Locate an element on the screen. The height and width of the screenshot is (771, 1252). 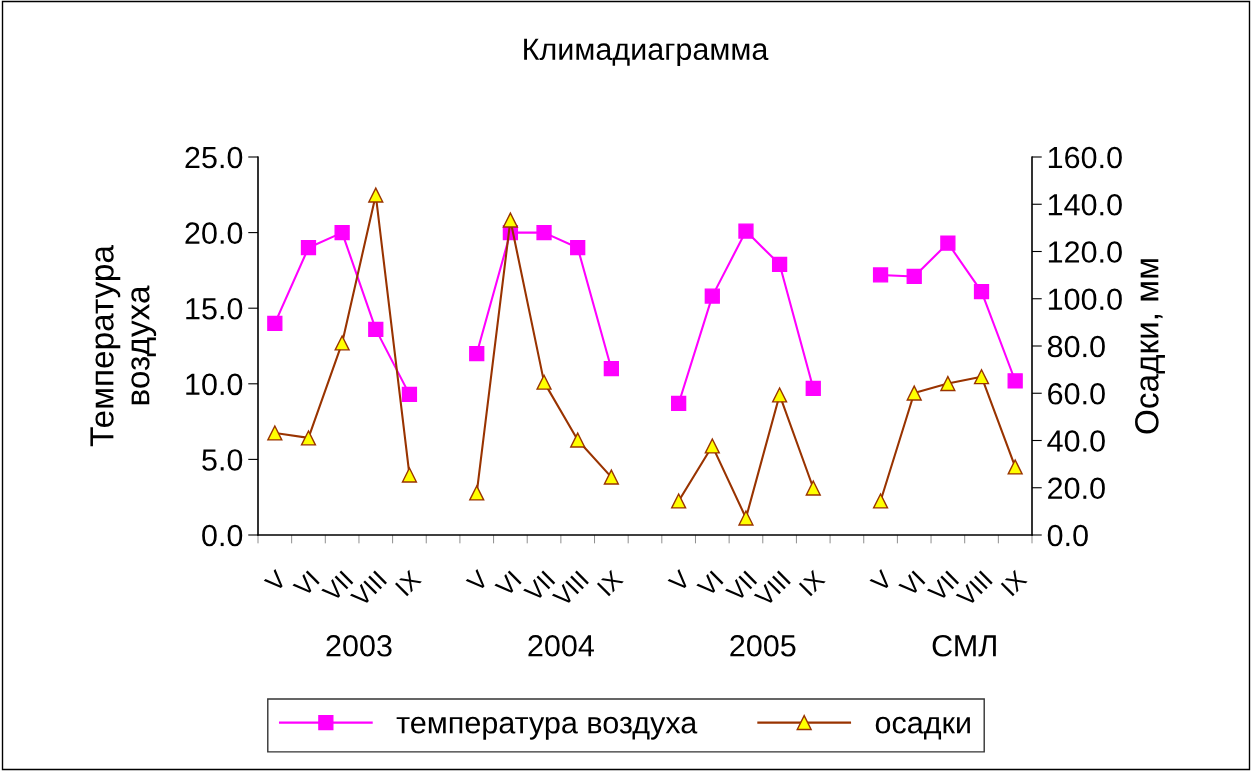
y2-tick-label: 120.0 is located at coordinates (1085, 252).